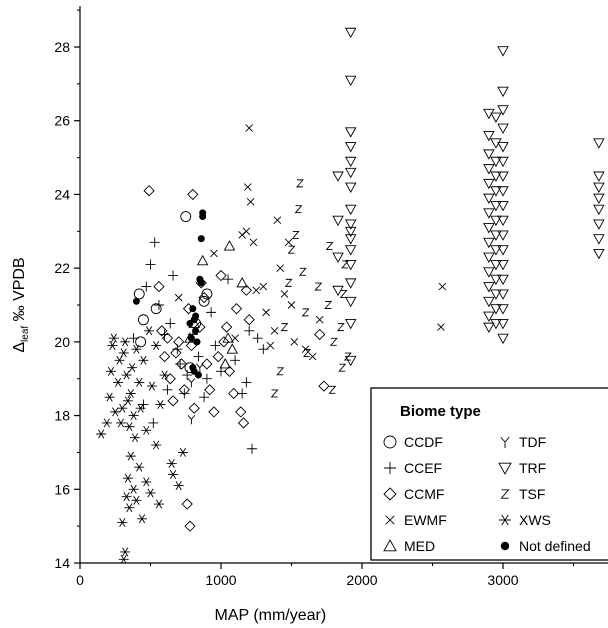 The width and height of the screenshot is (608, 628). I want to click on series-tsf, so click(311, 288).